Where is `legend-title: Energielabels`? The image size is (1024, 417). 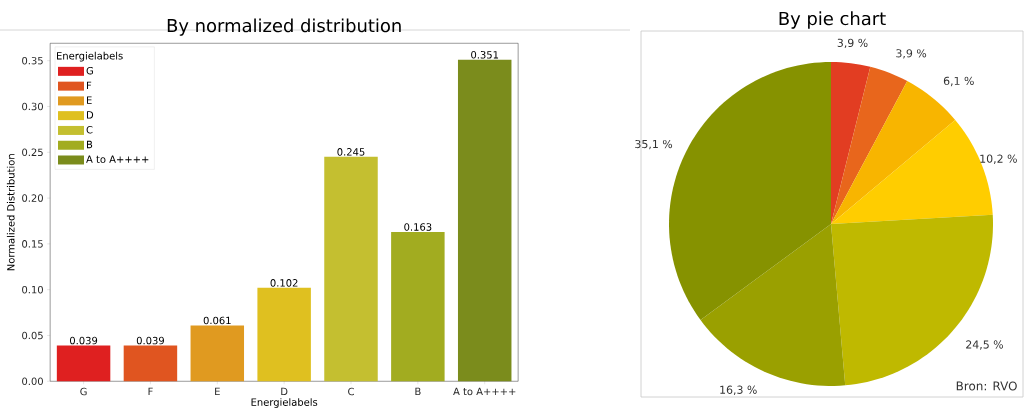
legend-title: Energielabels is located at coordinates (90, 56).